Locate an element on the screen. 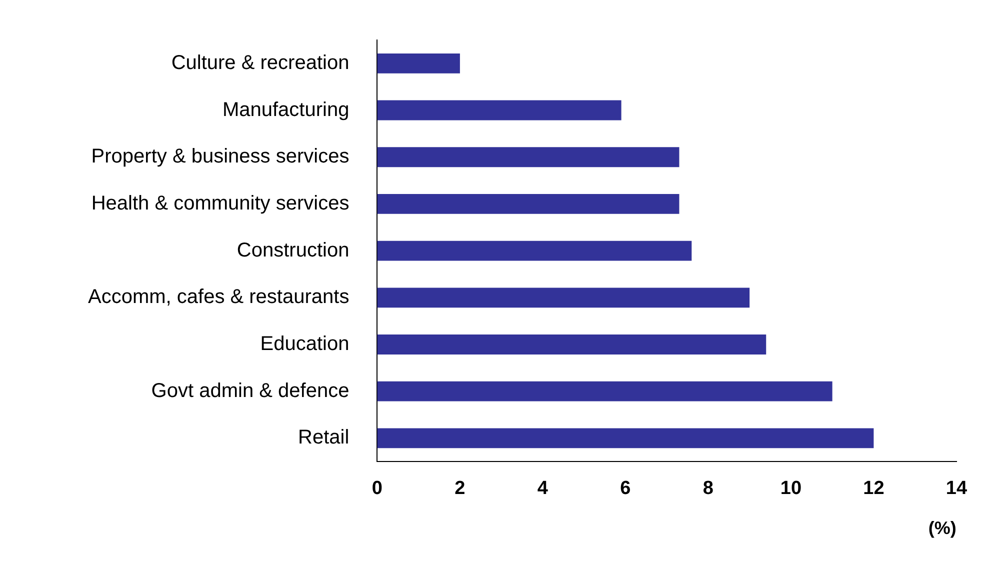 The height and width of the screenshot is (562, 981). y-tick-label: Govt admin & defence is located at coordinates (250, 391).